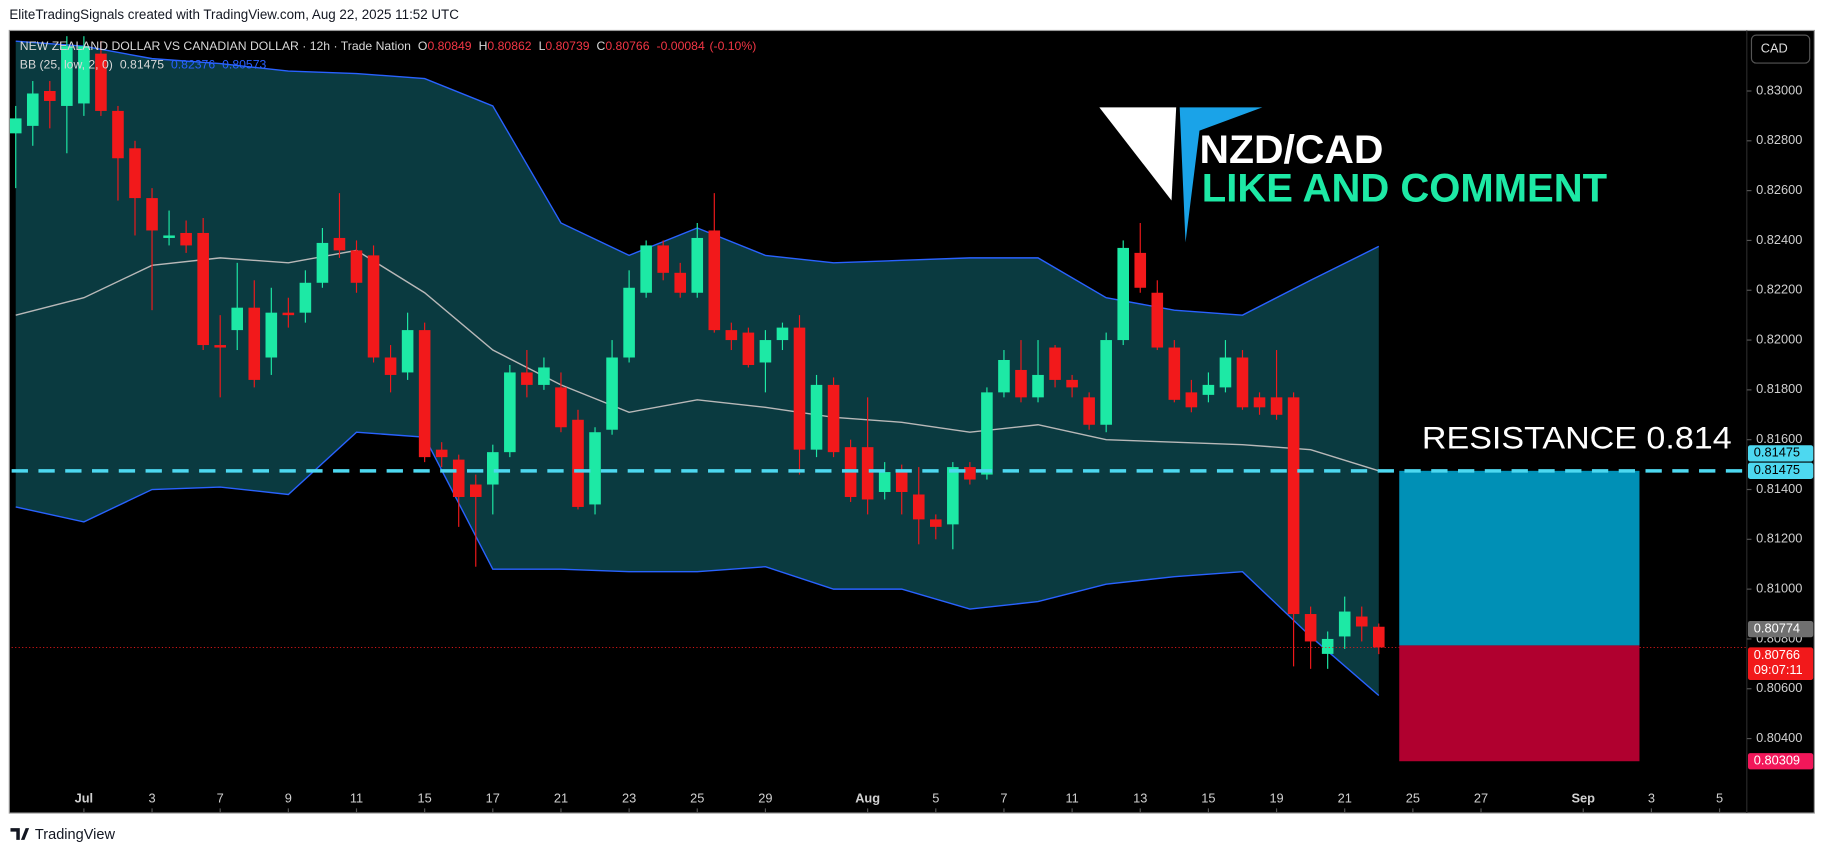  Describe the element at coordinates (193, 65) in the screenshot. I see `bb-upper-value: 0.82376` at that location.